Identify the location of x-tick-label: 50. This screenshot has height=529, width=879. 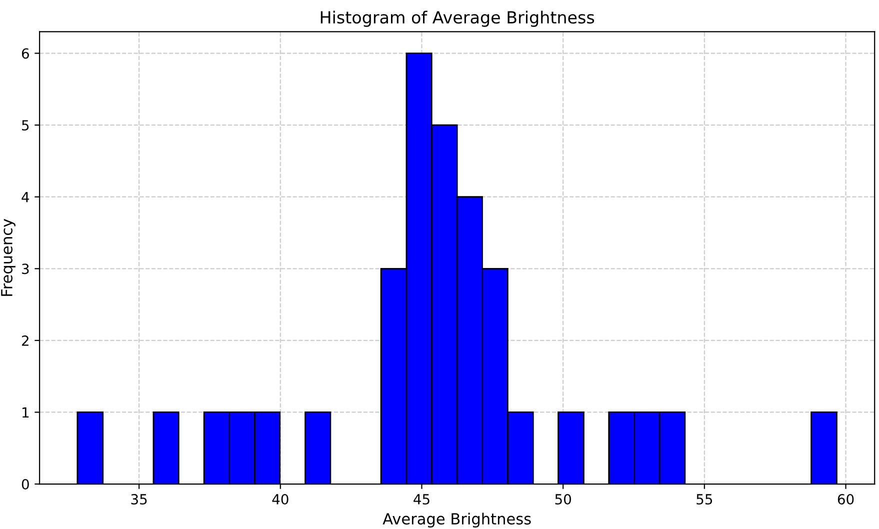
(563, 499).